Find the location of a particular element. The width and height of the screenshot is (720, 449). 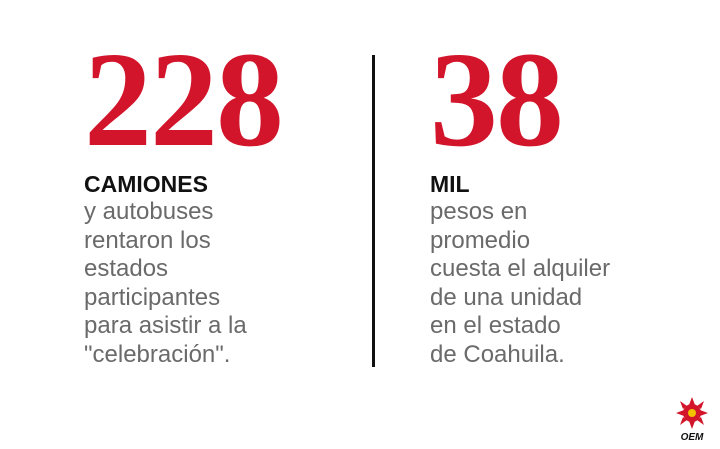

logo: OEM is located at coordinates (692, 420).